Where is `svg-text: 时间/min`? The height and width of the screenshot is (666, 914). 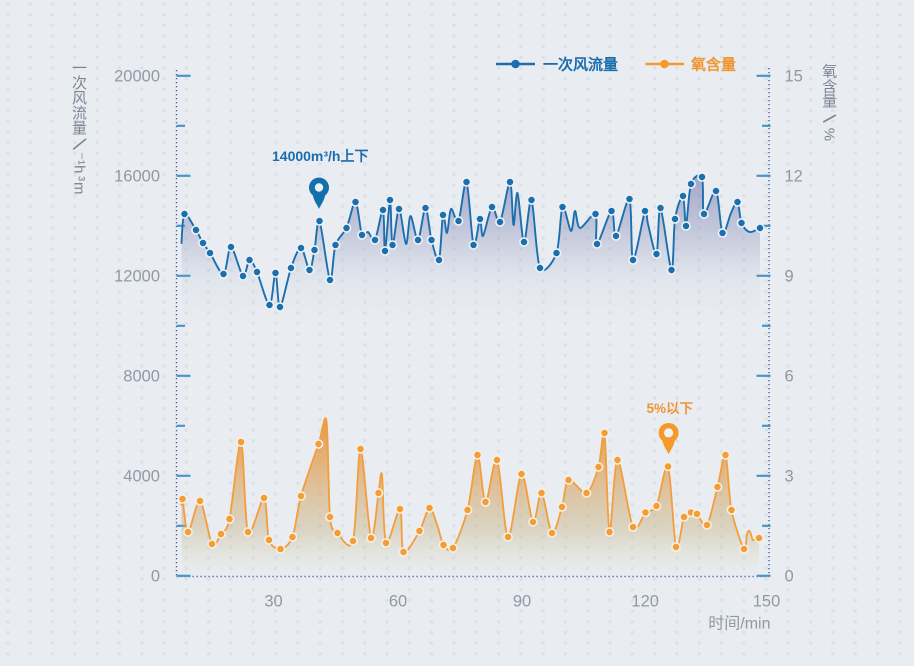 svg-text: 时间/min is located at coordinates (739, 624).